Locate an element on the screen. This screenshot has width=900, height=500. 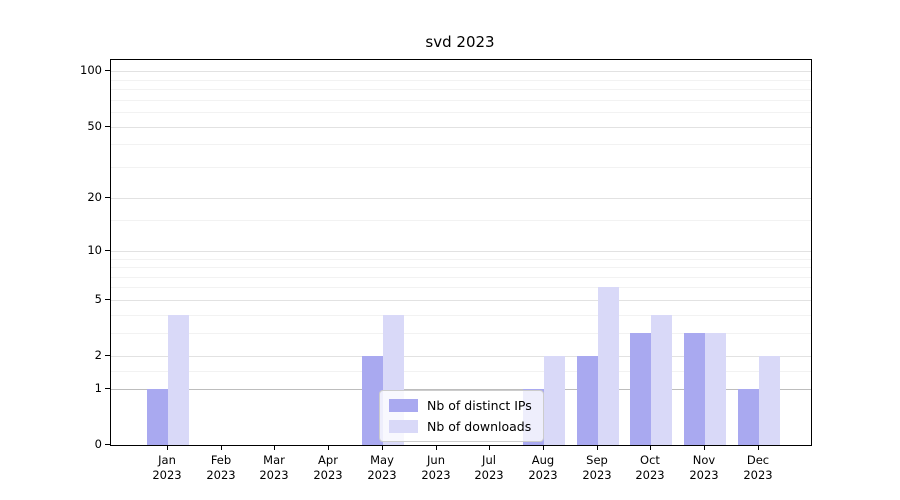
bar-downloads-dec is located at coordinates (769, 400).